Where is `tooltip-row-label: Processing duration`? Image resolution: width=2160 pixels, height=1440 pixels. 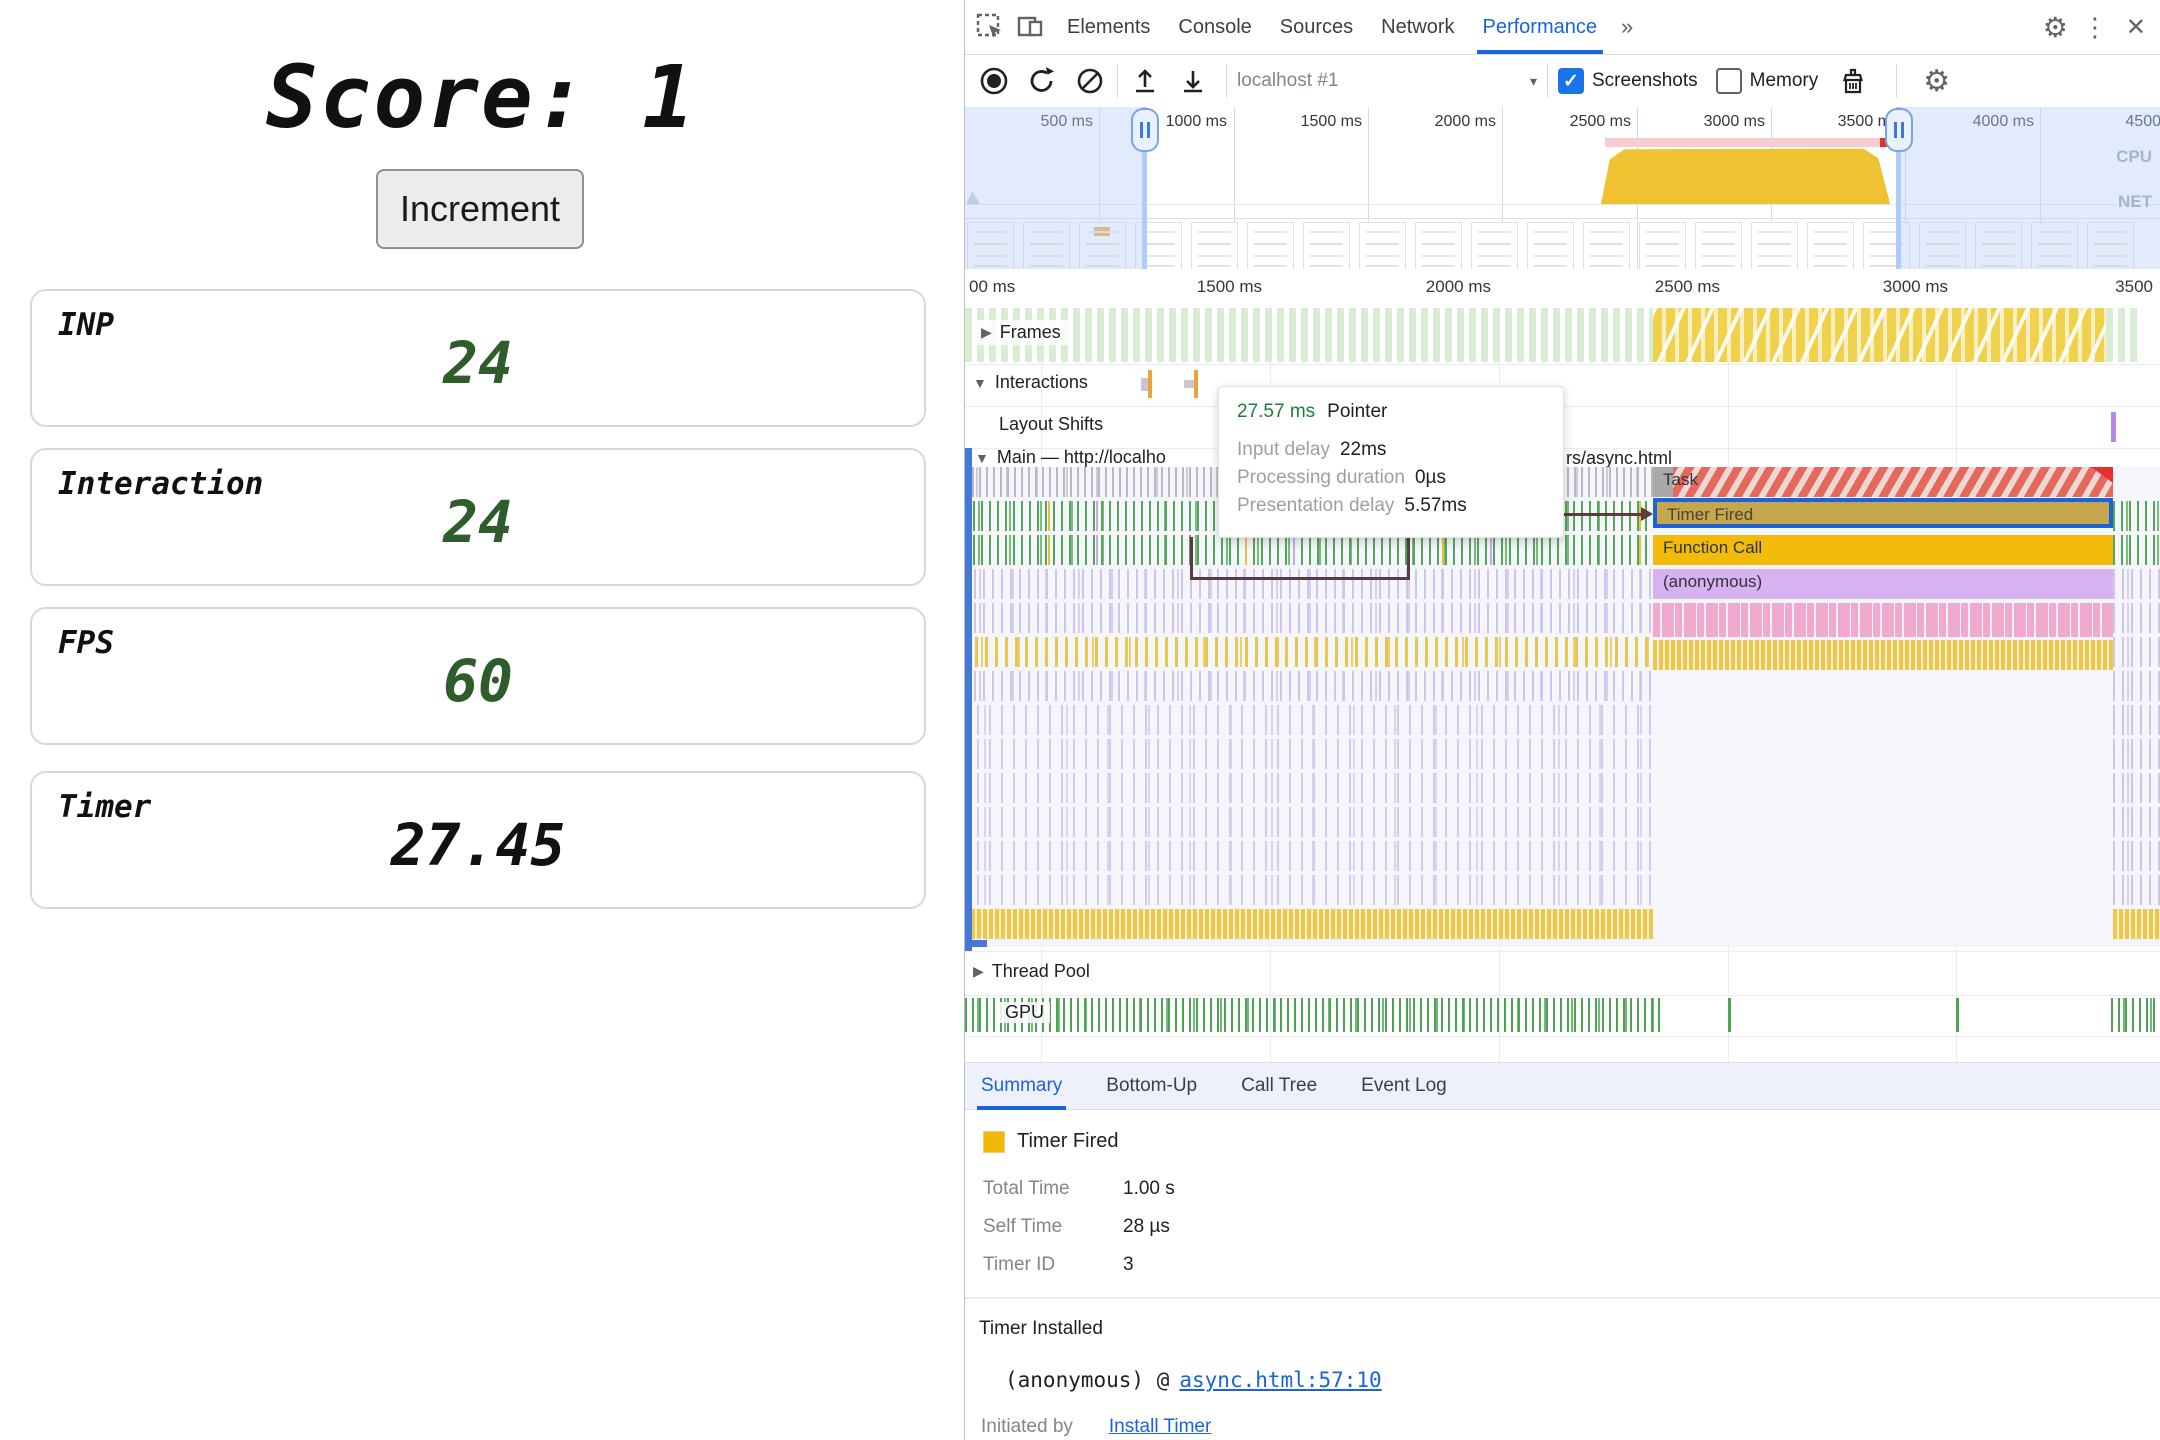 tooltip-row-label: Processing duration is located at coordinates (1321, 477).